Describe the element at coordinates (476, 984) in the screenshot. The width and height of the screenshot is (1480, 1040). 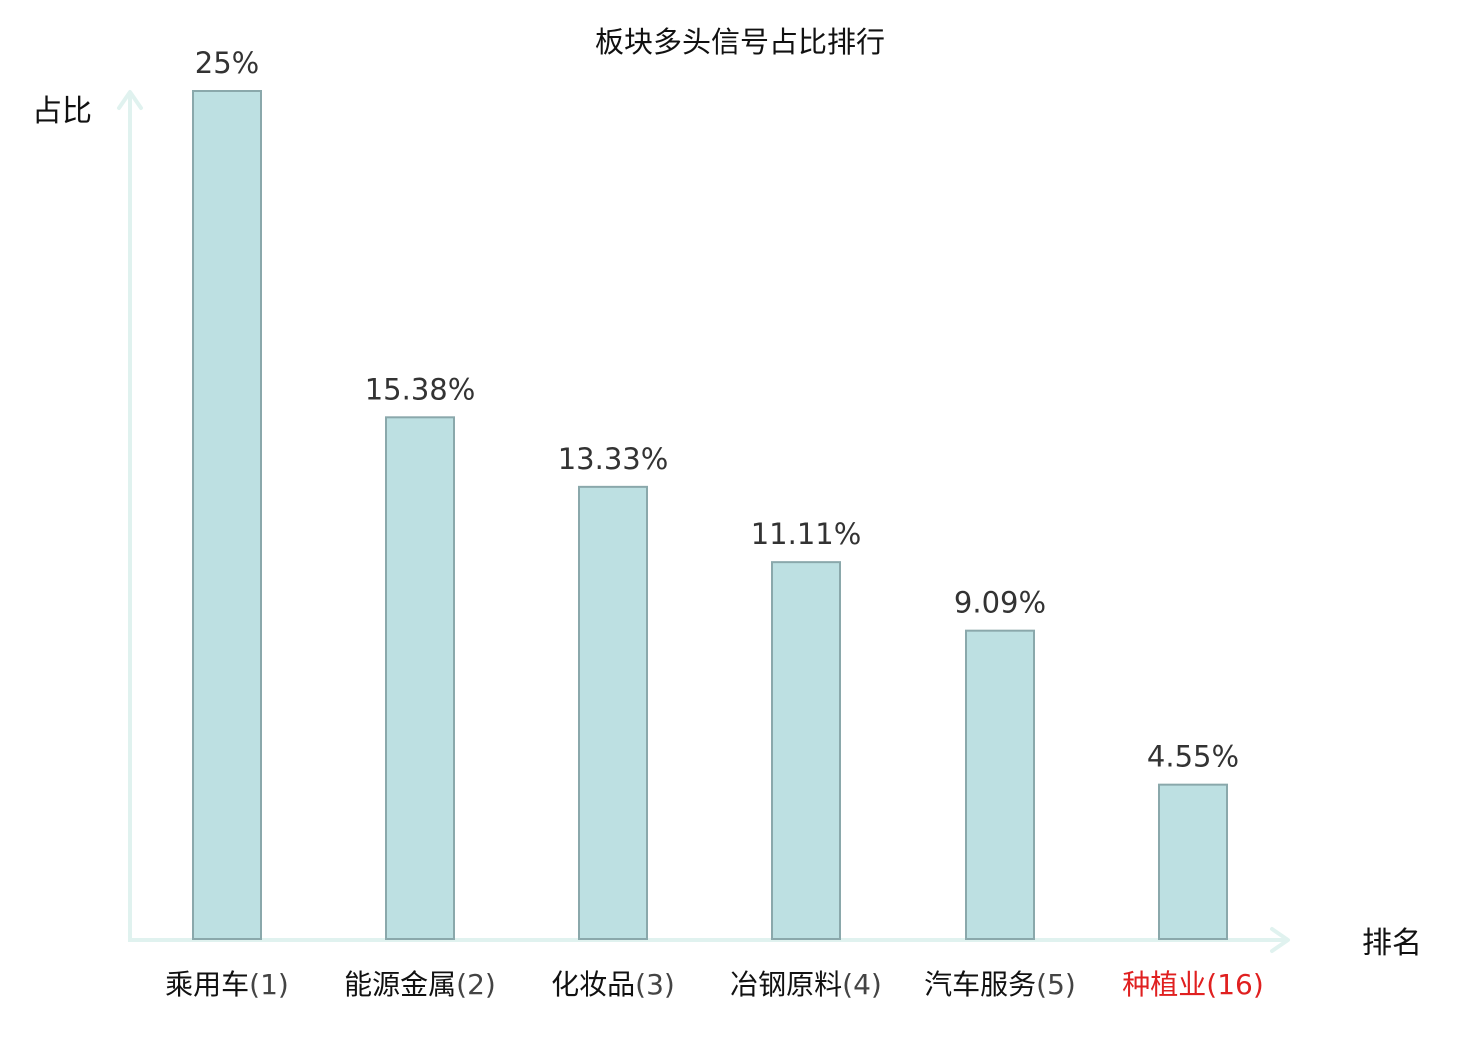
I see `category-rank-2: (2)` at that location.